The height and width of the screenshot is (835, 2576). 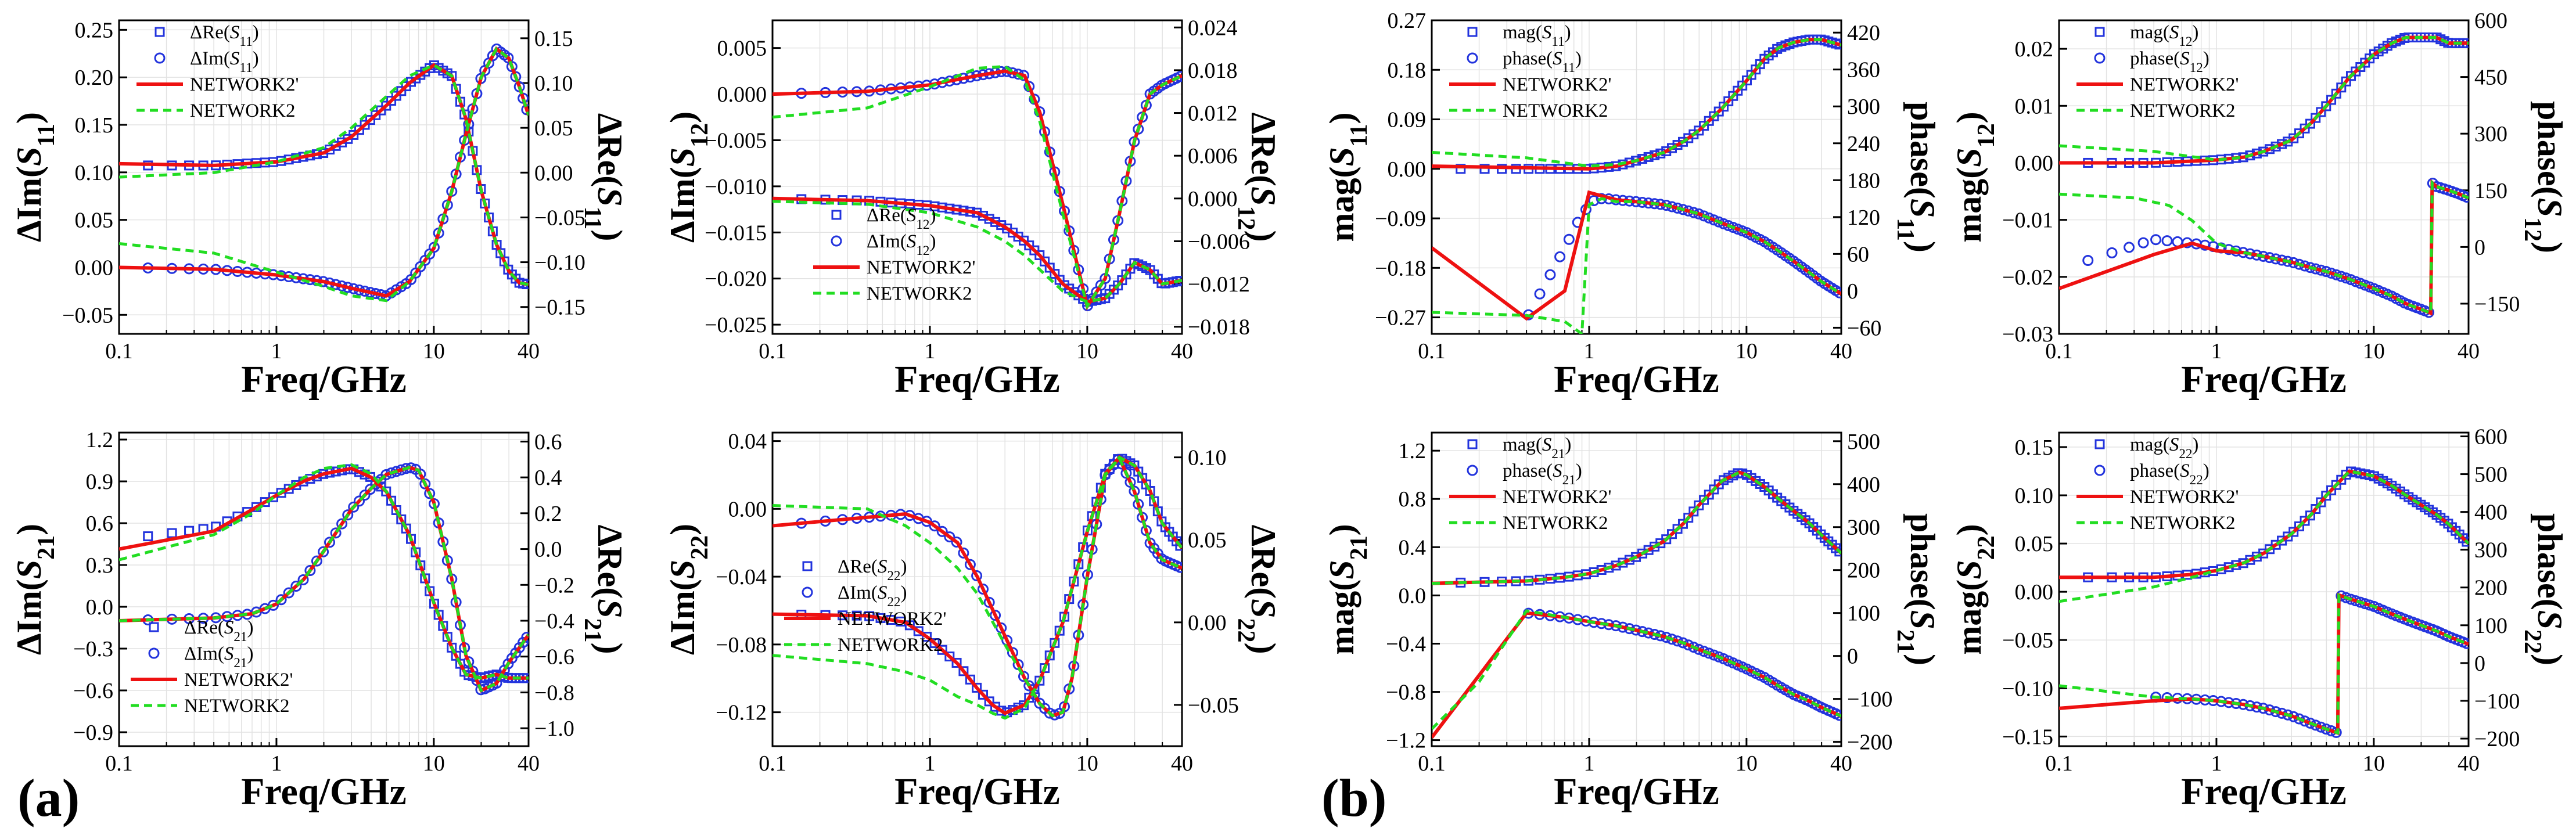 What do you see at coordinates (1207, 540) in the screenshot?
I see `y2-tick-label: 0.05` at bounding box center [1207, 540].